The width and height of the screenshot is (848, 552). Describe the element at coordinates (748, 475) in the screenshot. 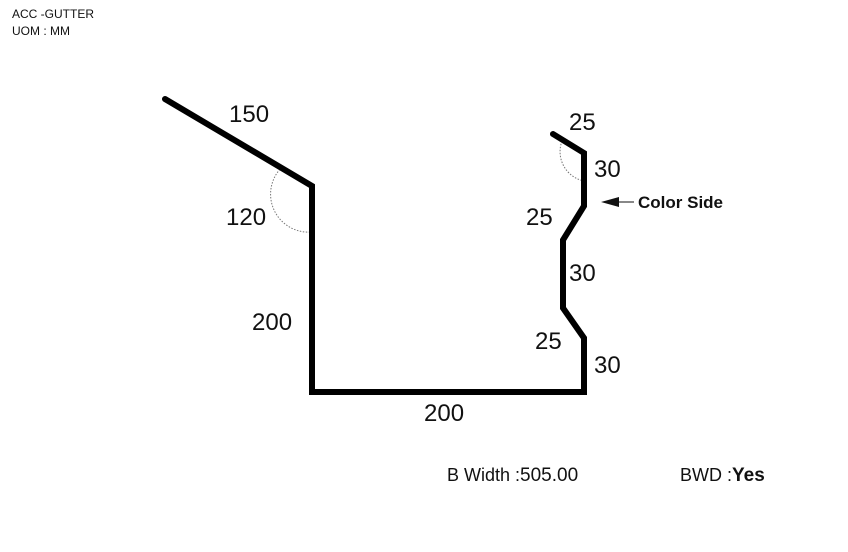

I see `bwd-value: Yes` at that location.